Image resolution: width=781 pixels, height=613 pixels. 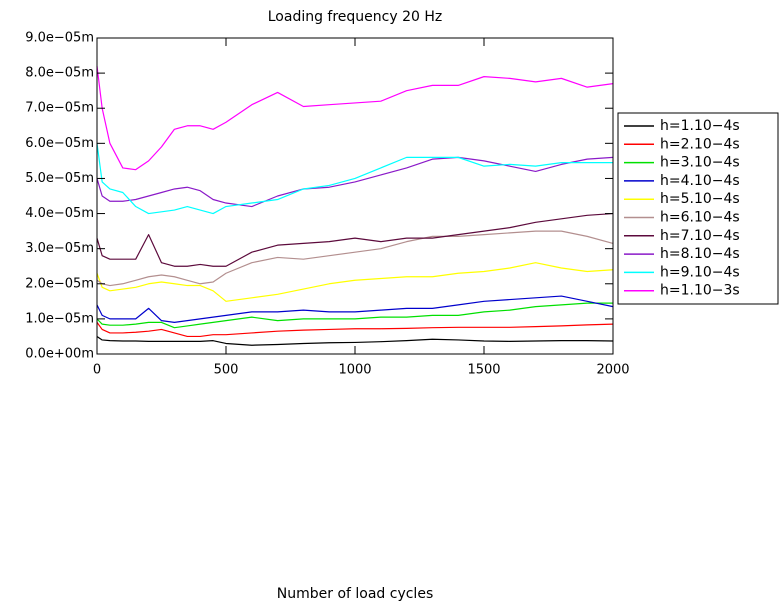 I want to click on legend-label: h=7.10−4s, so click(x=700, y=236).